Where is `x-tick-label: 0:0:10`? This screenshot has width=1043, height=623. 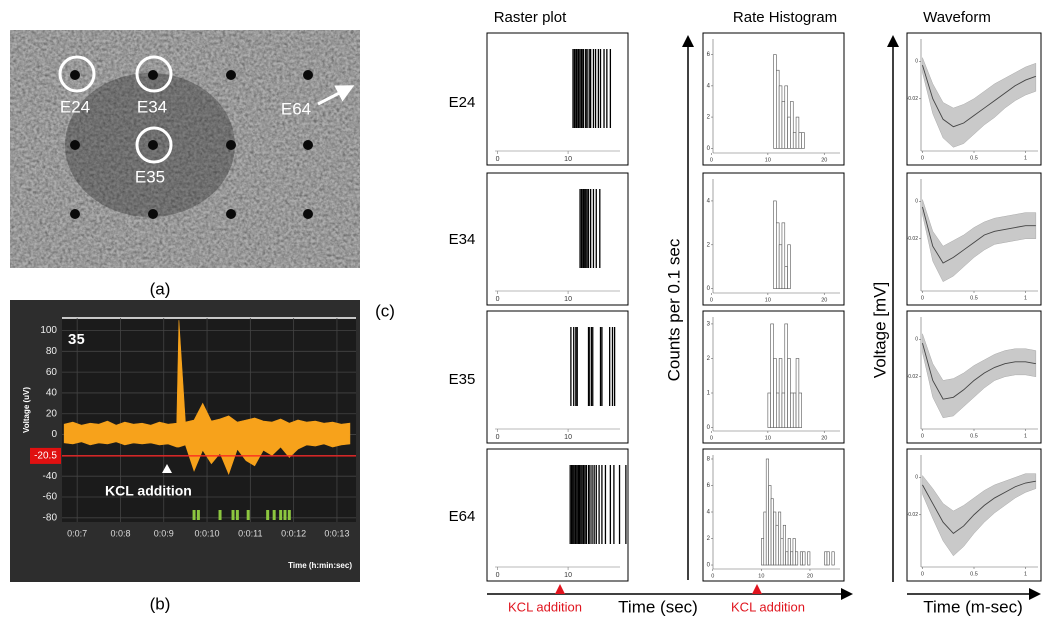 x-tick-label: 0:0:10 is located at coordinates (207, 533).